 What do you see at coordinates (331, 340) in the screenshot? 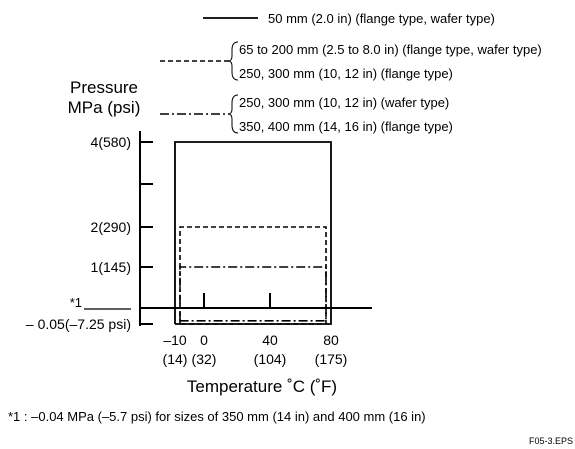
I see `x-tick-label-c-3: 80` at bounding box center [331, 340].